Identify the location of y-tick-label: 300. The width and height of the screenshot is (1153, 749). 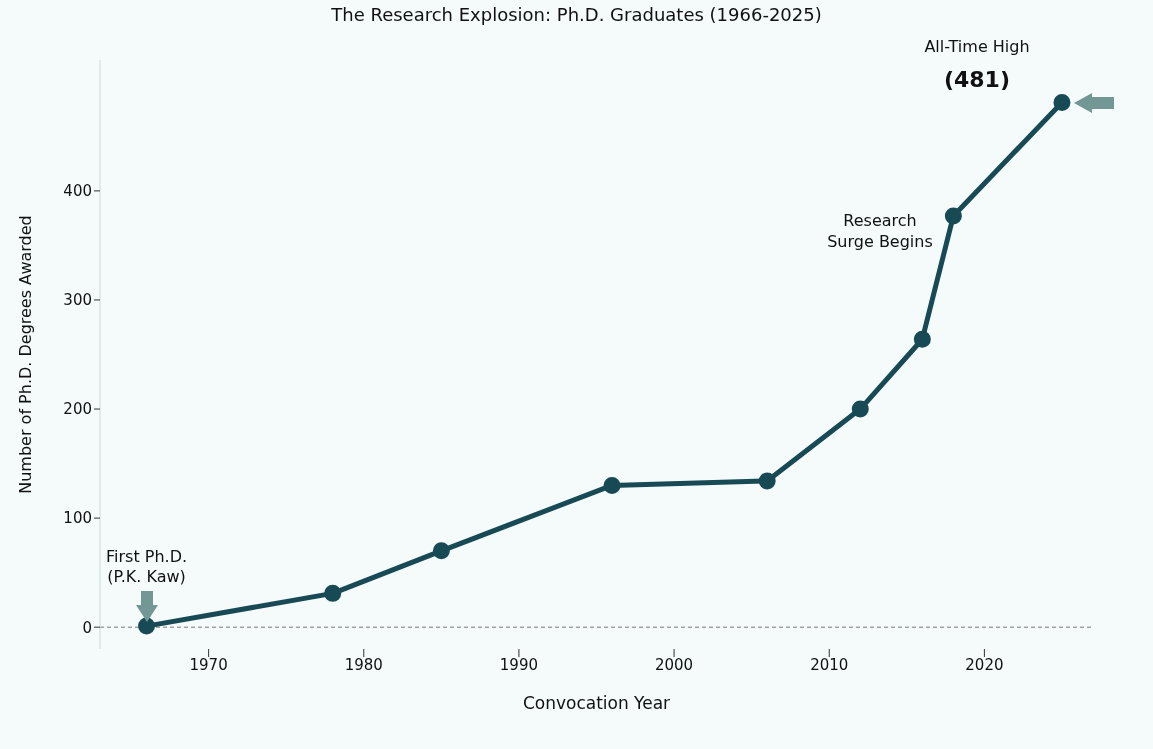
(77, 300).